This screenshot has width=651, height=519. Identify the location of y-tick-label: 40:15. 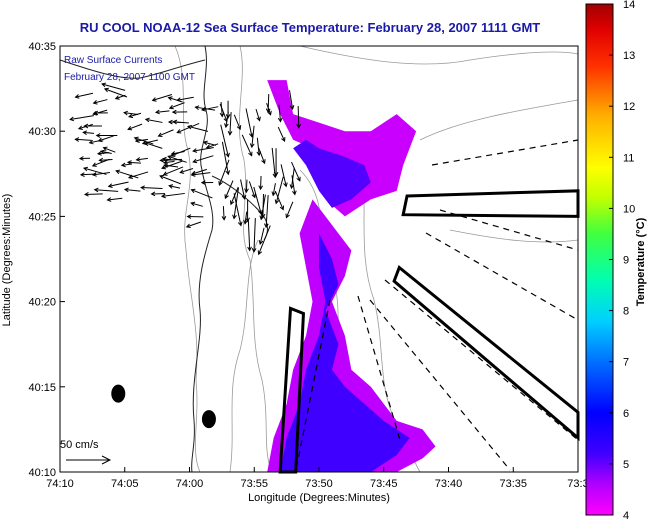
(42, 388).